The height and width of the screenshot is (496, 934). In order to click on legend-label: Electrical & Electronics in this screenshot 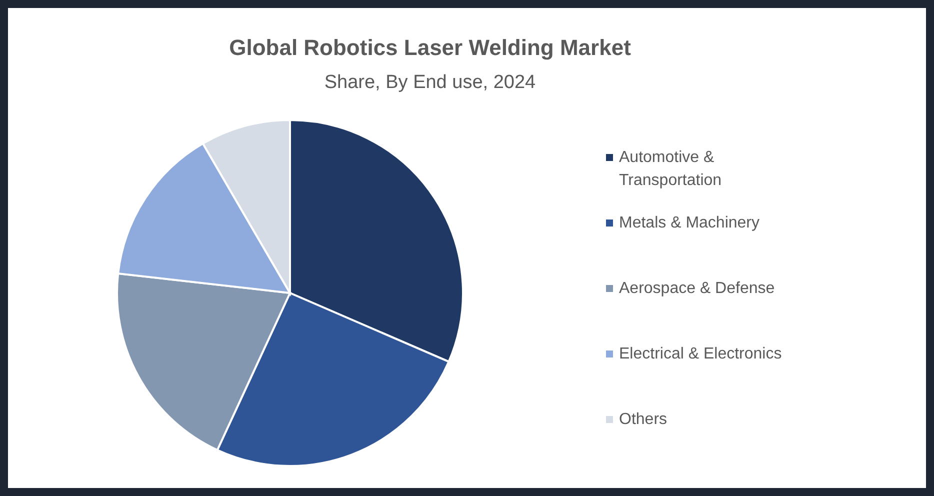, I will do `click(700, 354)`.